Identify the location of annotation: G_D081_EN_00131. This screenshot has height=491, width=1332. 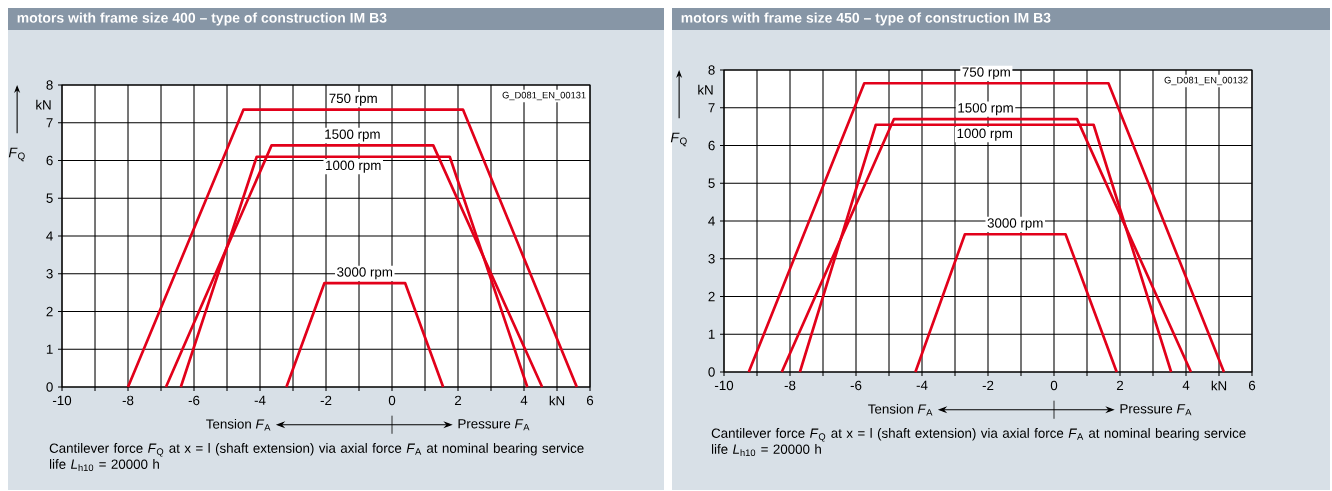
(544, 96).